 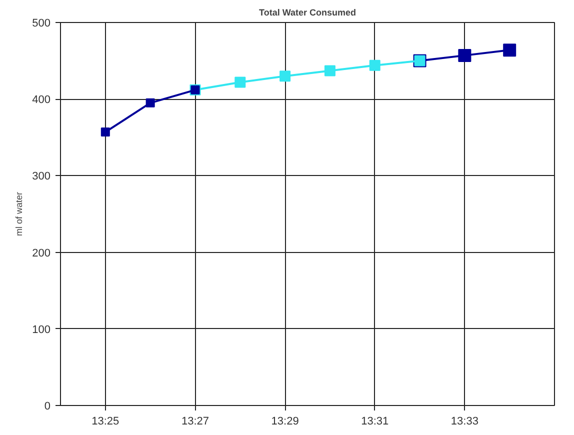 What do you see at coordinates (195, 422) in the screenshot?
I see `x-tick-label: 13:27` at bounding box center [195, 422].